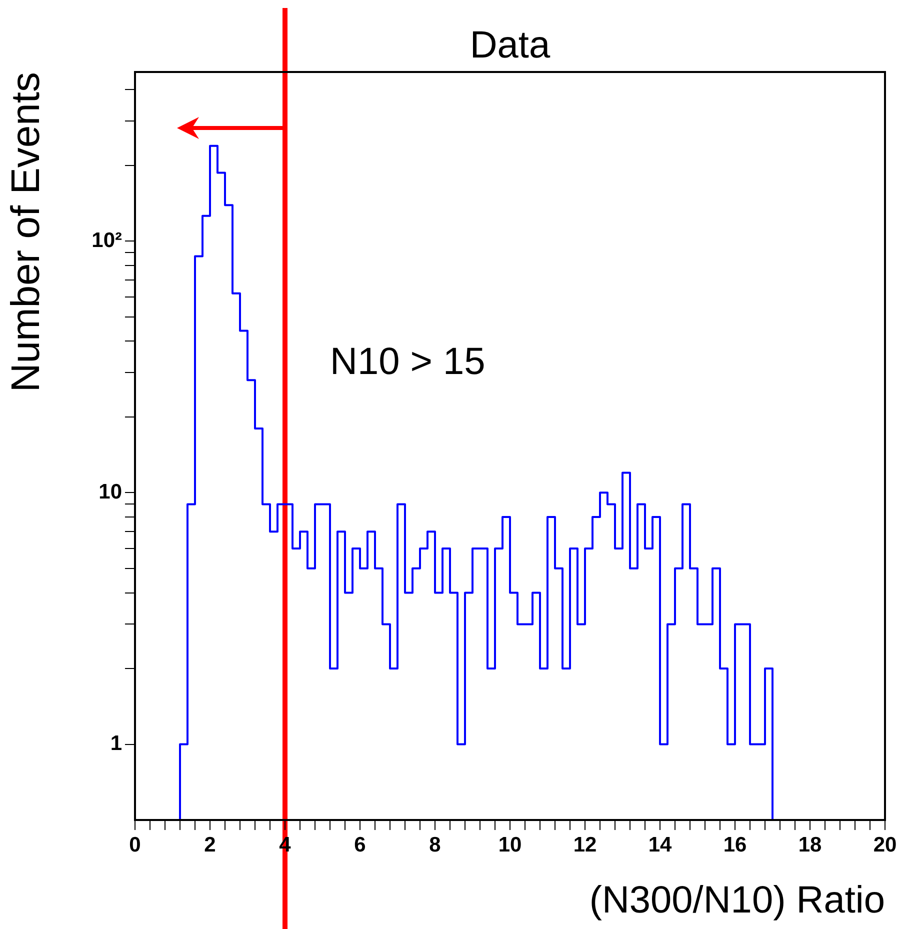 This screenshot has width=906, height=929. What do you see at coordinates (110, 492) in the screenshot?
I see `y-tick-label: 10` at bounding box center [110, 492].